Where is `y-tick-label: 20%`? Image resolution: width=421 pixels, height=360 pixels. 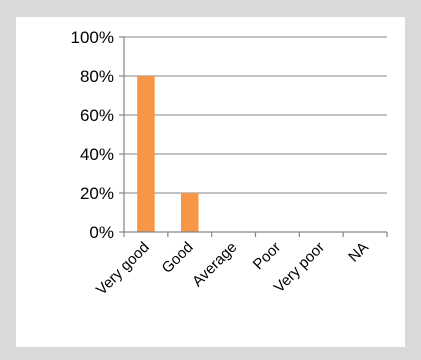
y-tick-label: 20% is located at coordinates (97, 193).